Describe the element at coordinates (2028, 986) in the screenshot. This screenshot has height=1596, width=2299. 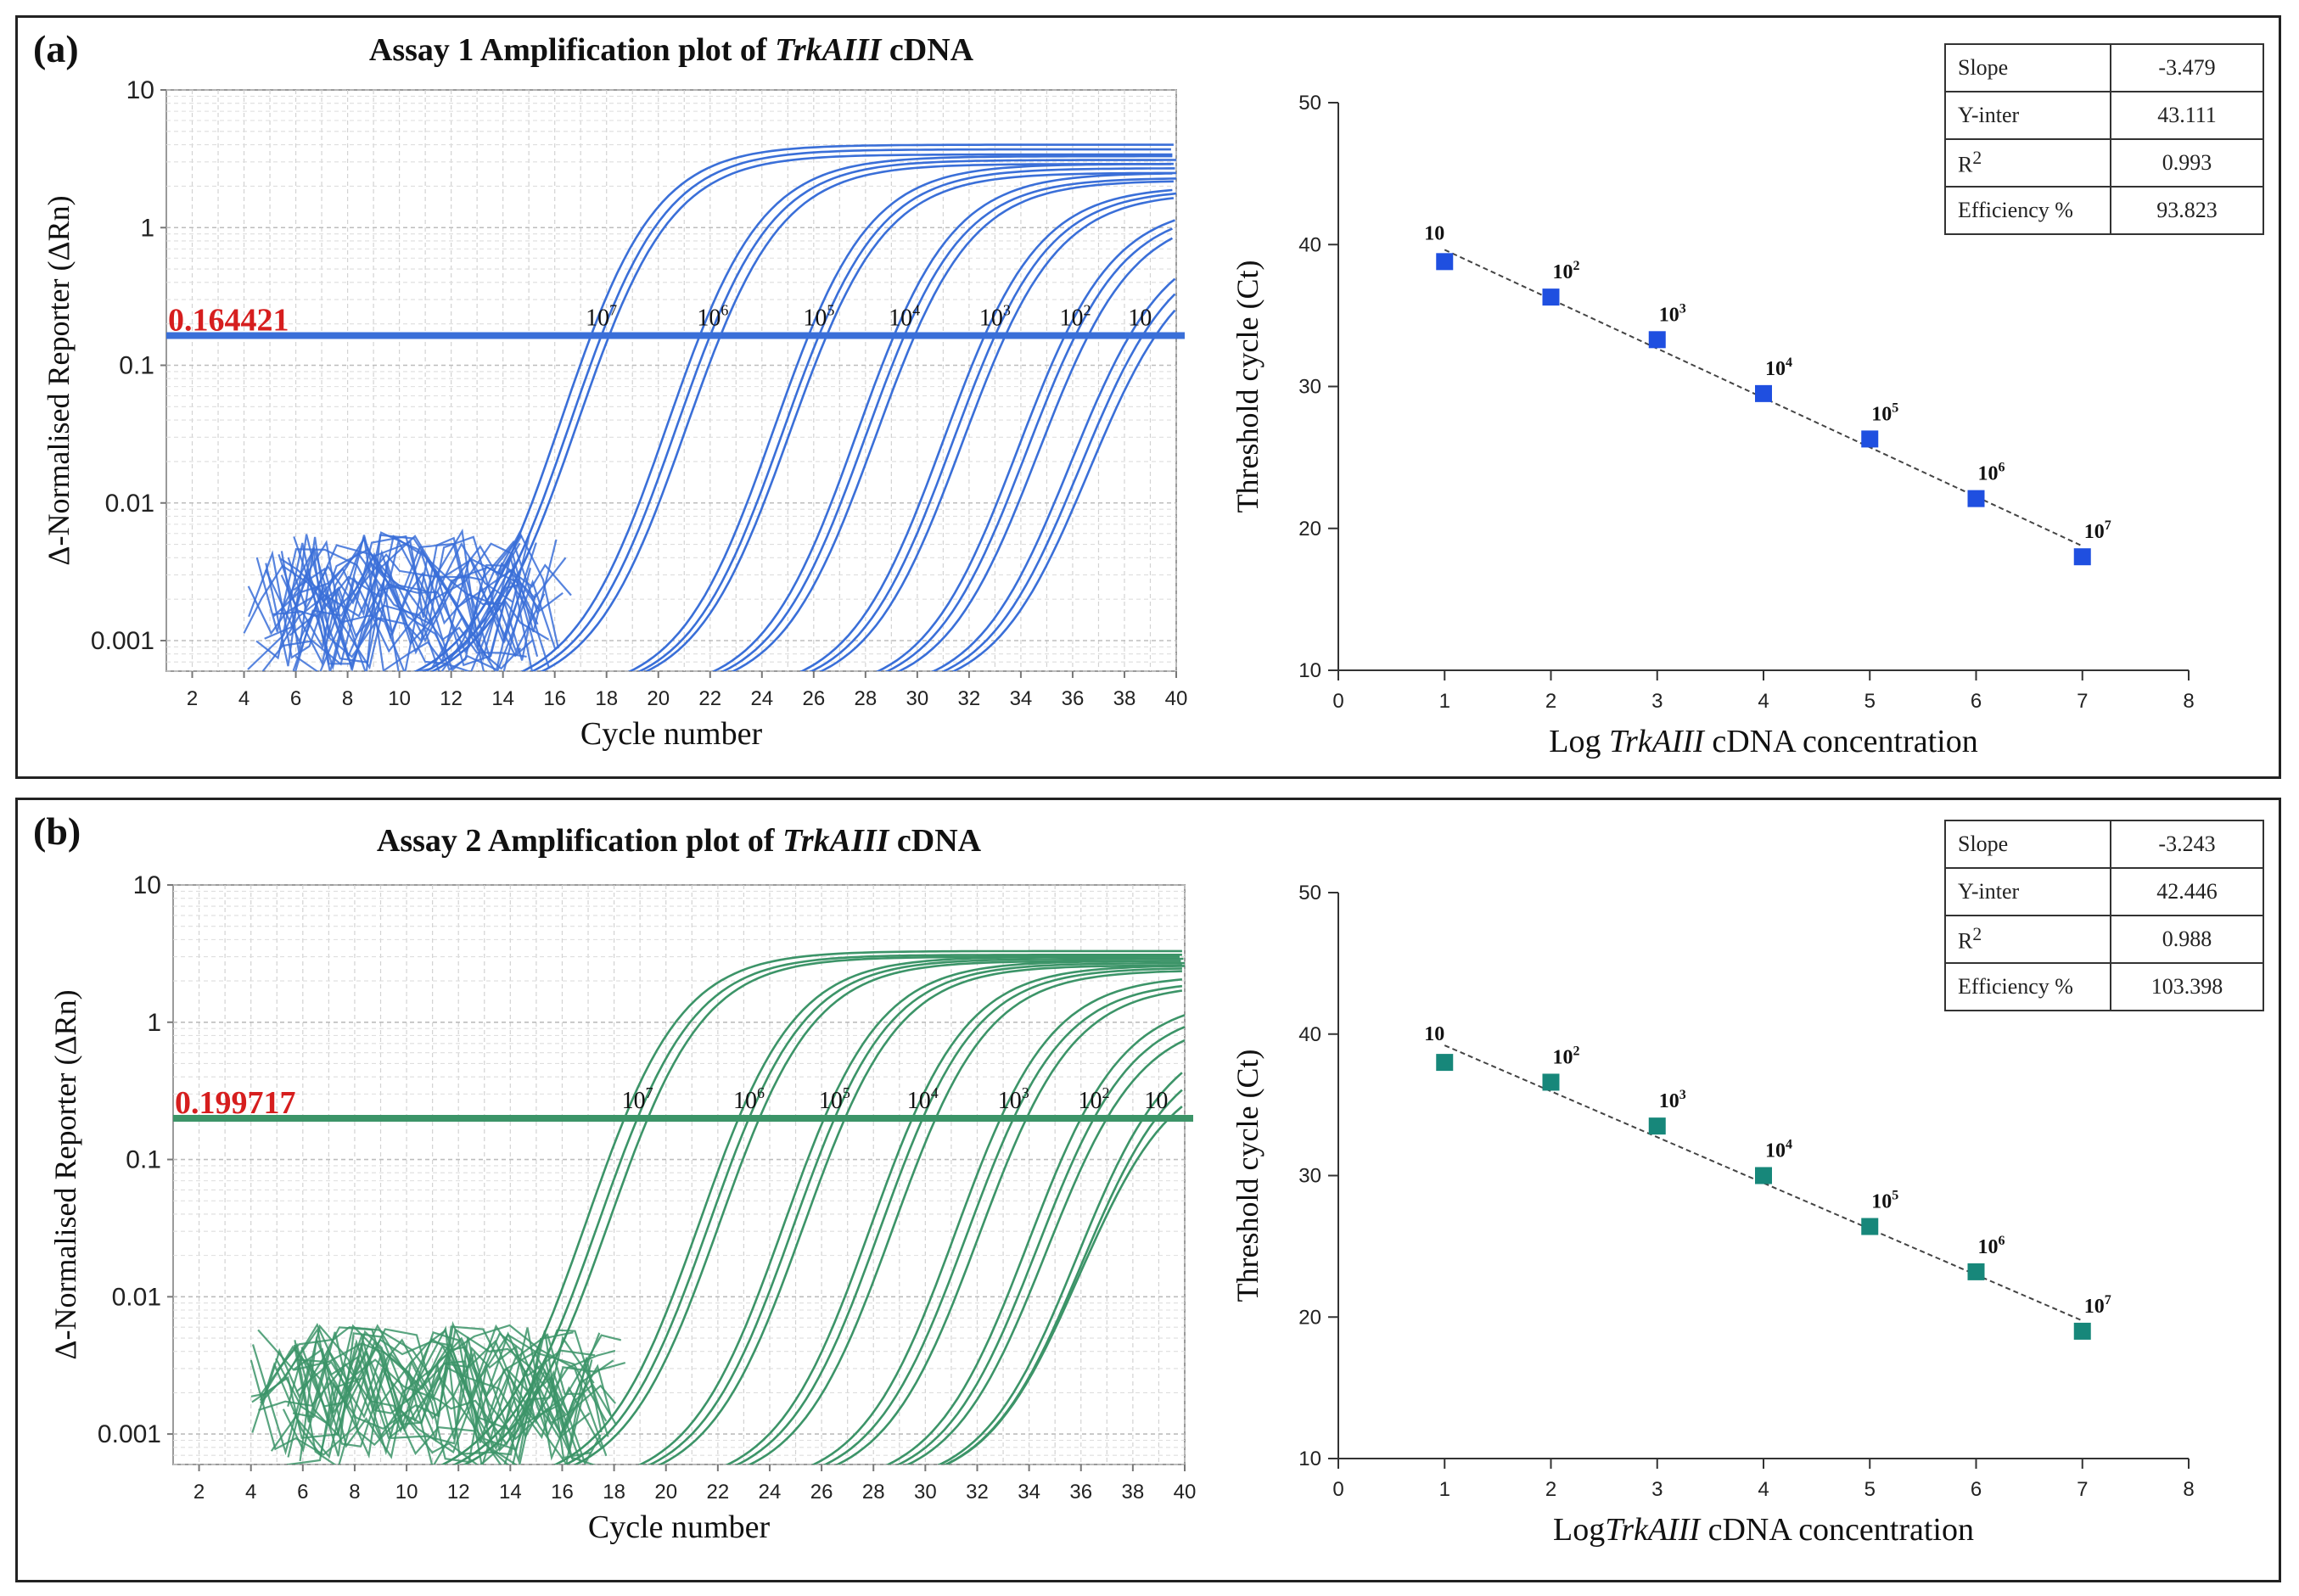
I see `stats-key: Efficiency %` at that location.